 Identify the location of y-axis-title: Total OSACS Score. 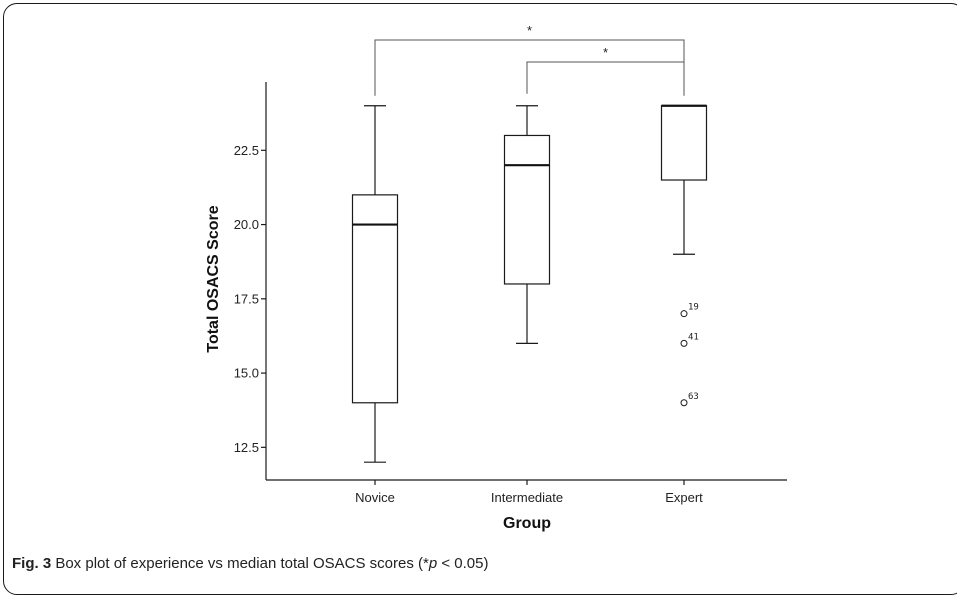
(213, 278).